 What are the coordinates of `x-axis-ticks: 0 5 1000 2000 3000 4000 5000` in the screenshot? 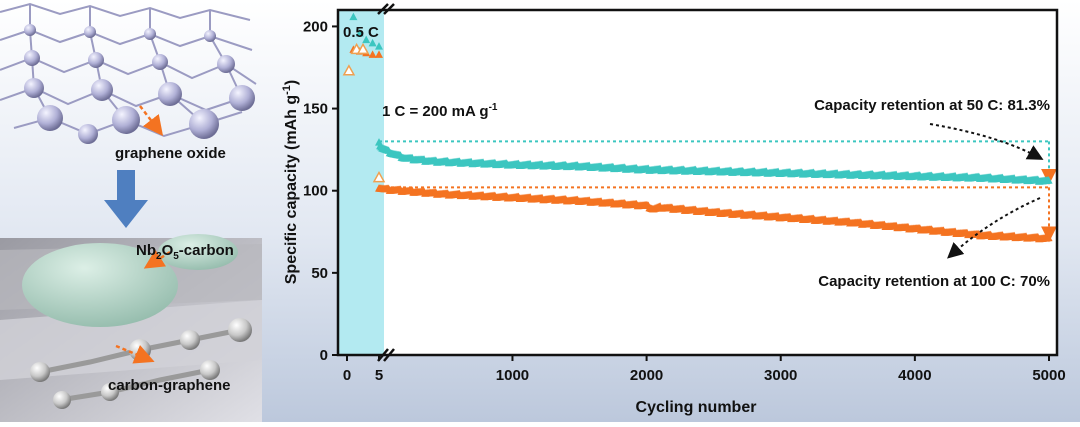 It's located at (704, 369).